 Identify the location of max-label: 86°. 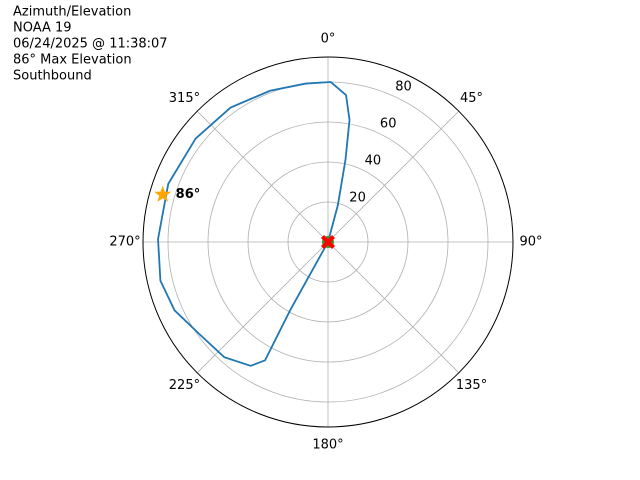
(188, 194).